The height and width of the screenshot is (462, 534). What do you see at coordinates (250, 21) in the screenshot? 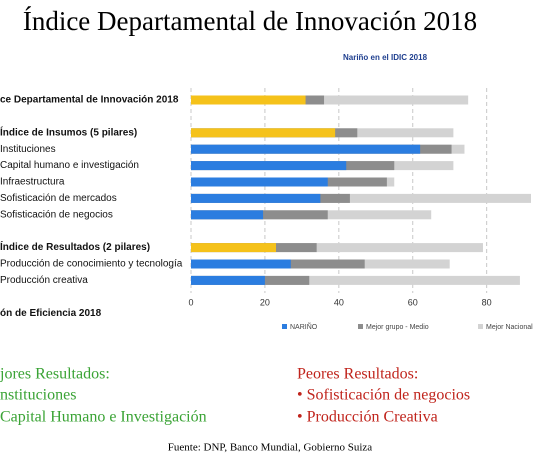
I see `slide-title: Índice Departamental de Innovación 2018` at bounding box center [250, 21].